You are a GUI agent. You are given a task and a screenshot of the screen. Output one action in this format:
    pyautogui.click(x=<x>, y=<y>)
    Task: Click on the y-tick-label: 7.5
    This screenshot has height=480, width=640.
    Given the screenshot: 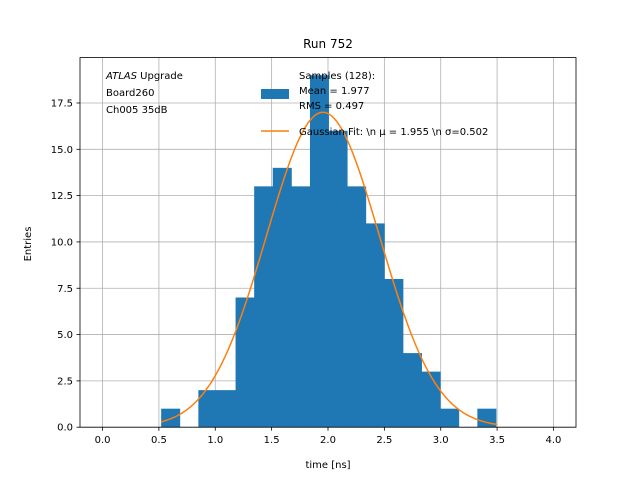 What is the action you would take?
    pyautogui.click(x=65, y=289)
    